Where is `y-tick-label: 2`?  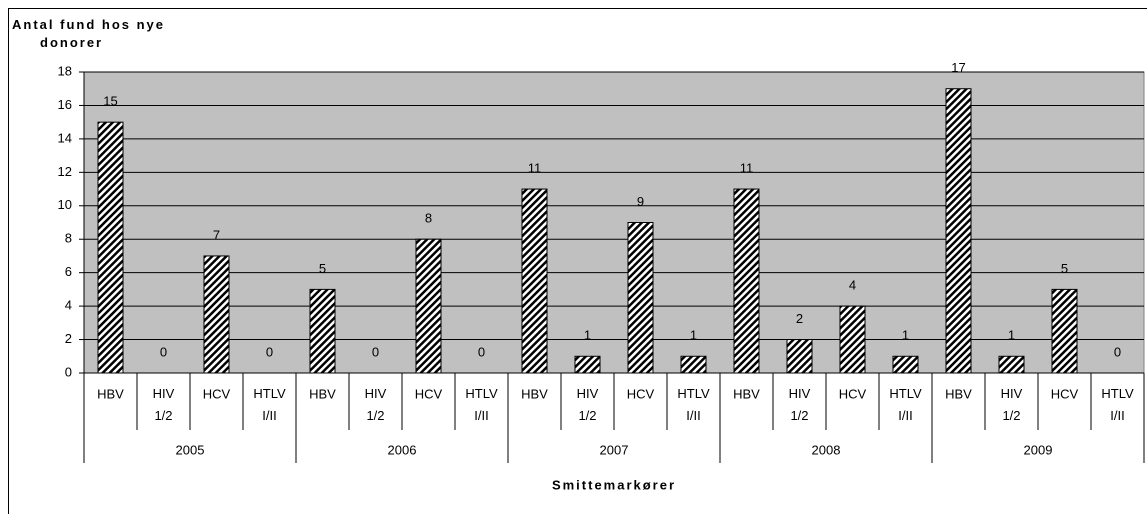
y-tick-label: 2 is located at coordinates (68, 338).